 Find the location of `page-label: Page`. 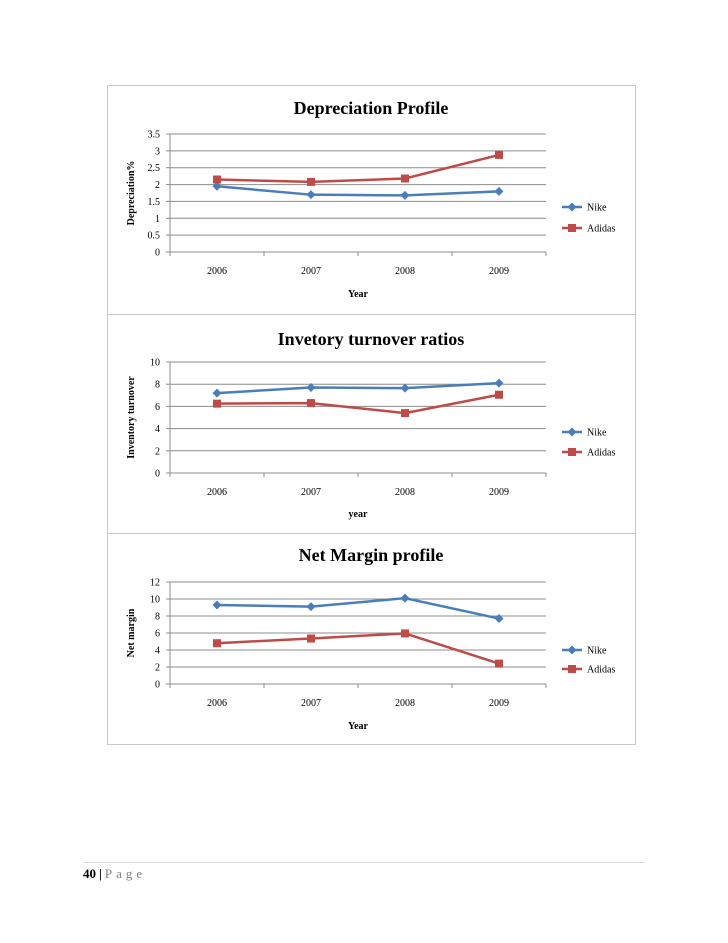

page-label: Page is located at coordinates (125, 873).